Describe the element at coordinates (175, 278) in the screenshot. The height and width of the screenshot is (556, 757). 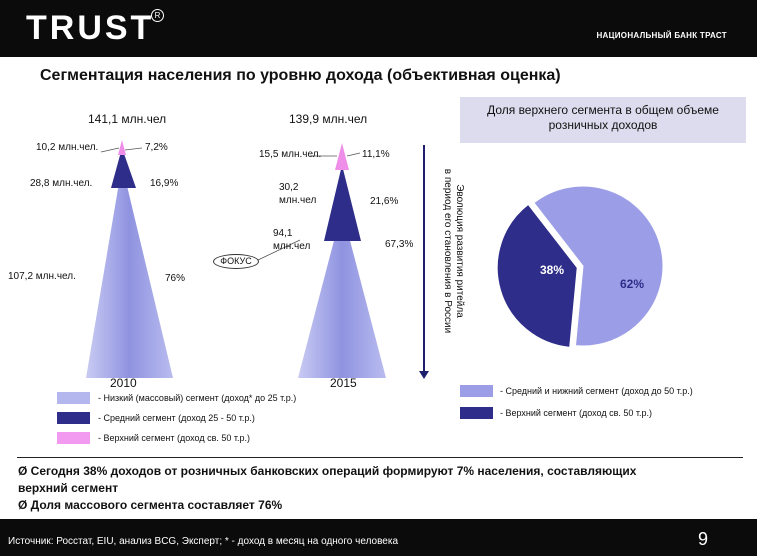
I see `pct-2010-low: 76%` at that location.